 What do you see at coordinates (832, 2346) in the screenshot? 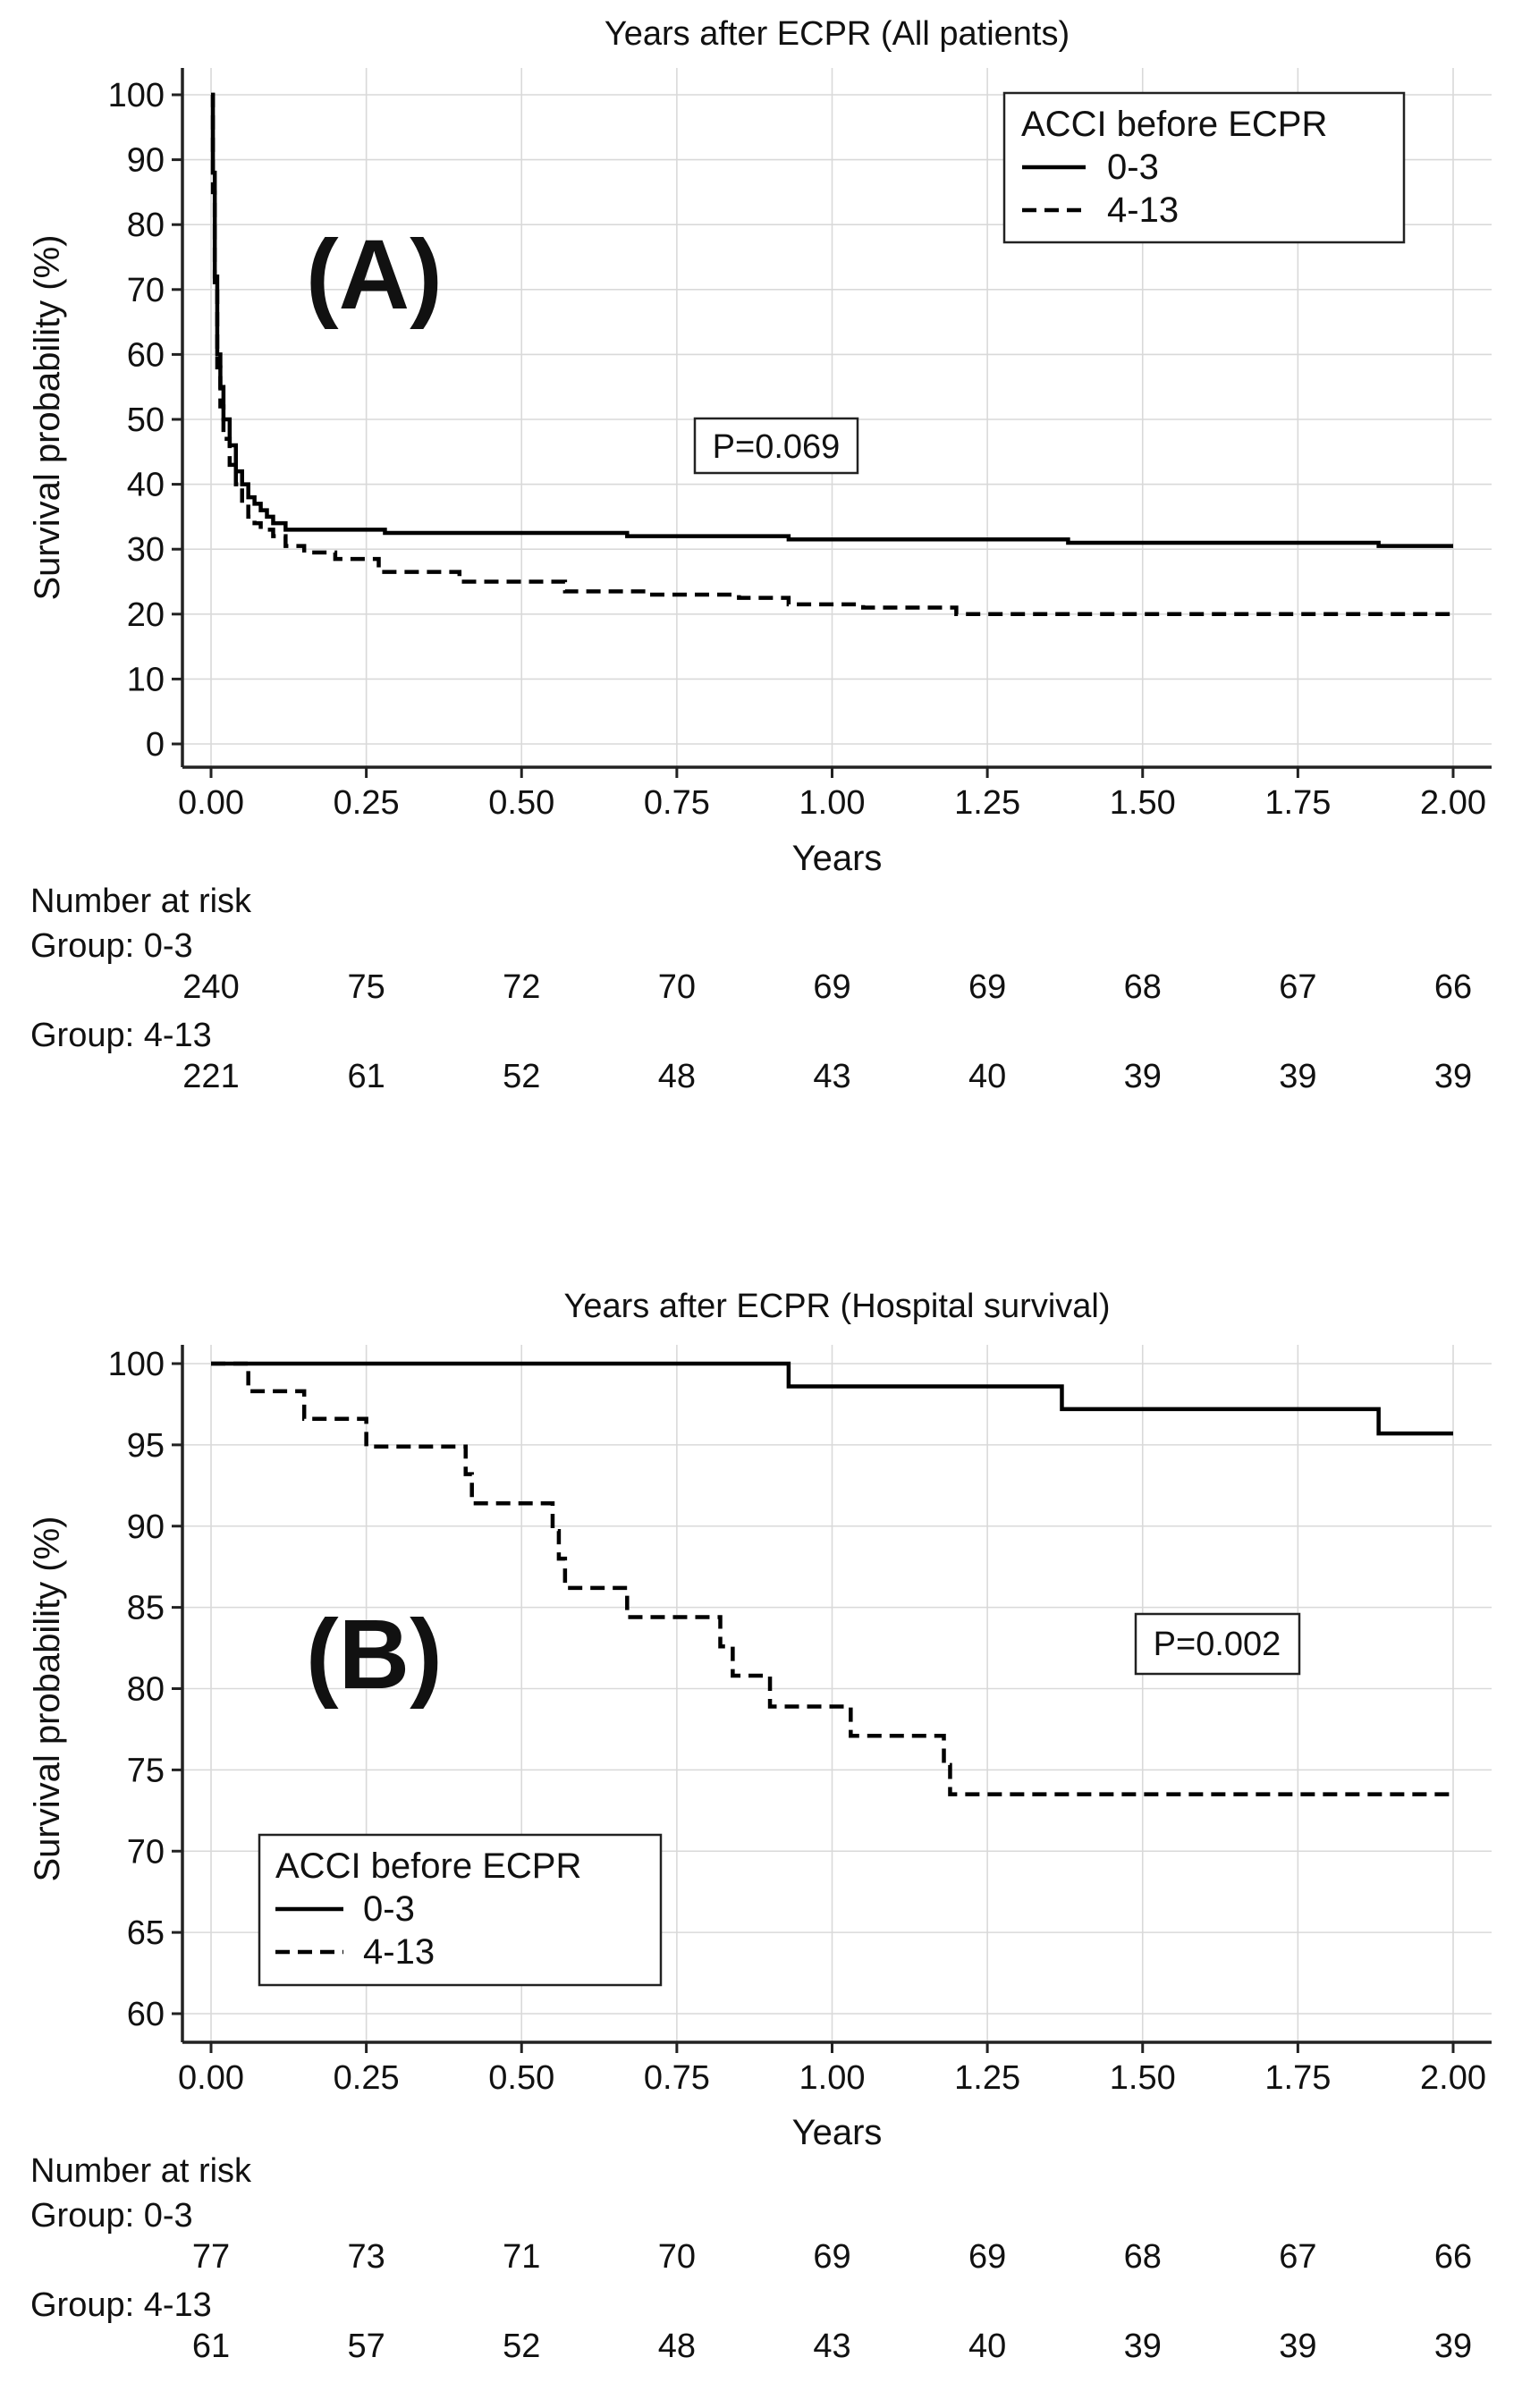
I see `chart-b-risk-row-4-13: 61 57 52 48 43 40 39 39 39` at bounding box center [832, 2346].